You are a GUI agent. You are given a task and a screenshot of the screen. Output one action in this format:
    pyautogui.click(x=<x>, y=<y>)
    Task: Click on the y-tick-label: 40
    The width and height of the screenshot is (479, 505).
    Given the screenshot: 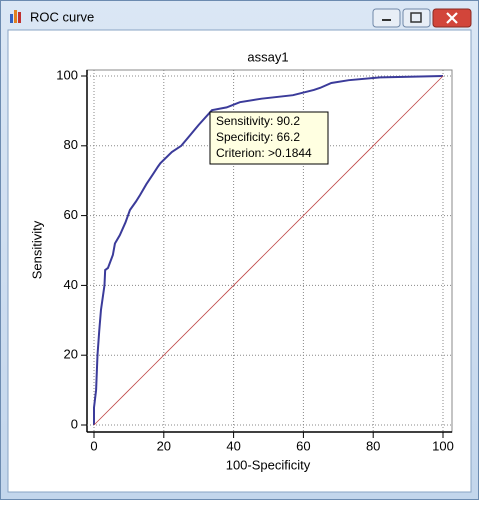 What is the action you would take?
    pyautogui.click(x=71, y=284)
    